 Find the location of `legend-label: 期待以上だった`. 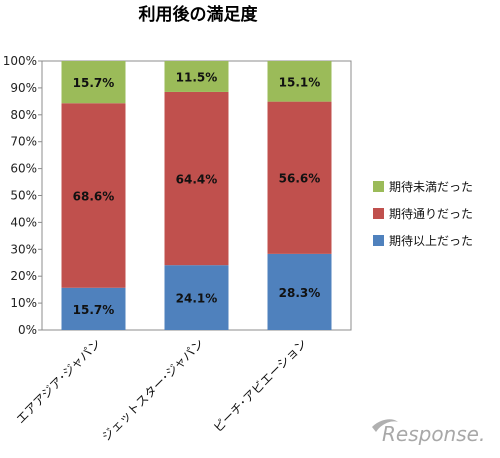

legend-label: 期待以上だった is located at coordinates (431, 241).